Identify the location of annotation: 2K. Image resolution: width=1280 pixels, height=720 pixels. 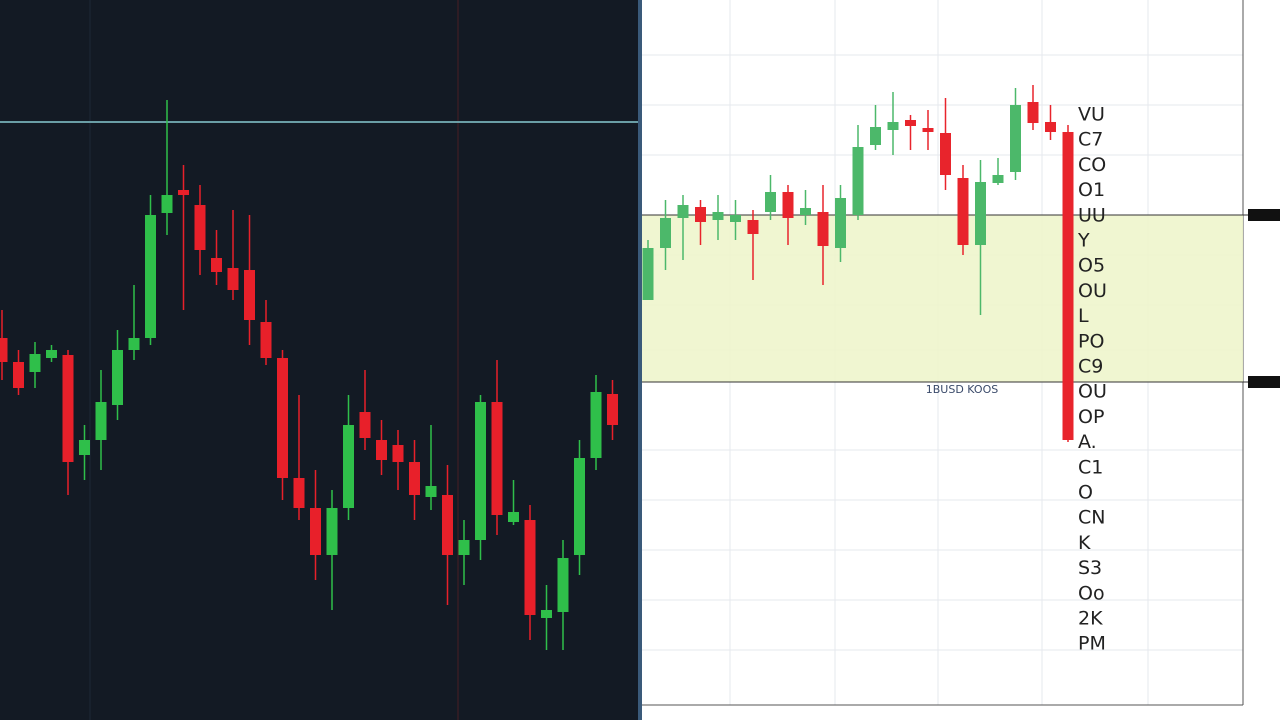
(1090, 619).